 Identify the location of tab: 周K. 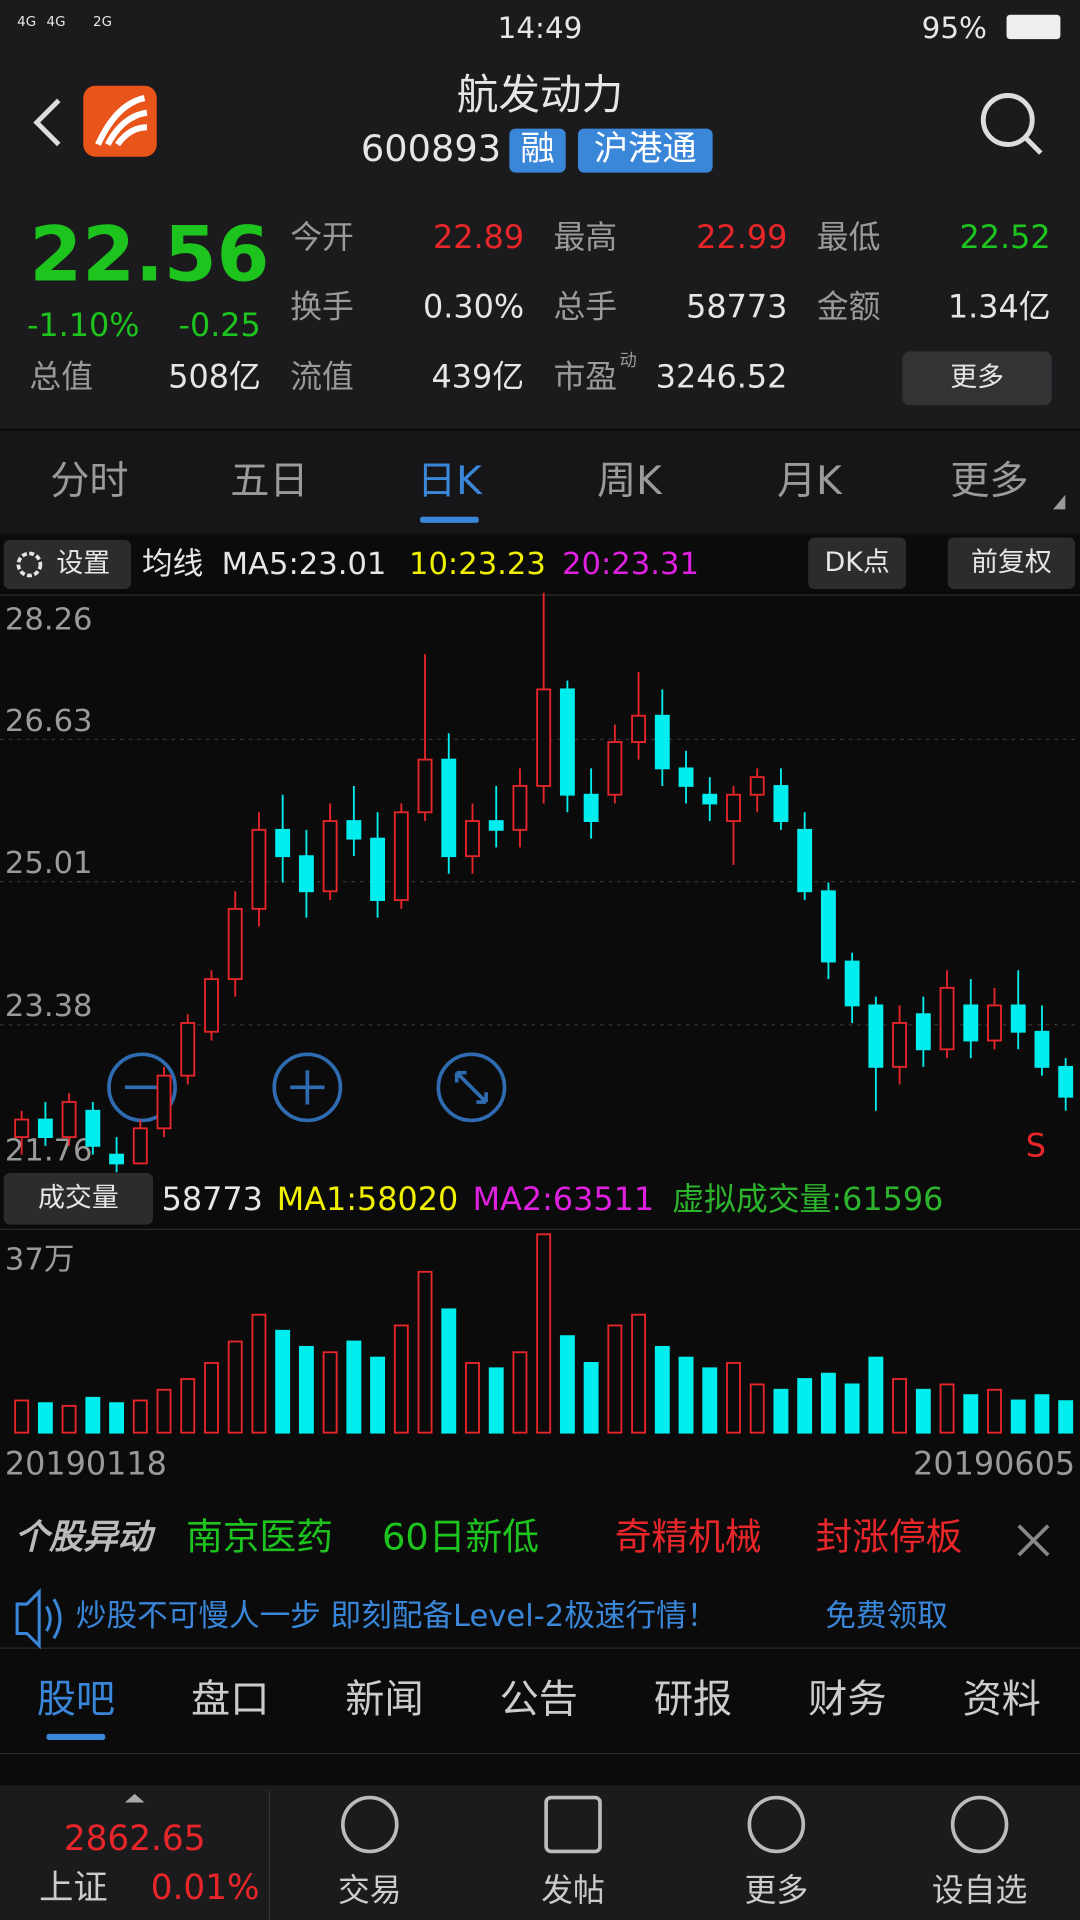
(630, 481).